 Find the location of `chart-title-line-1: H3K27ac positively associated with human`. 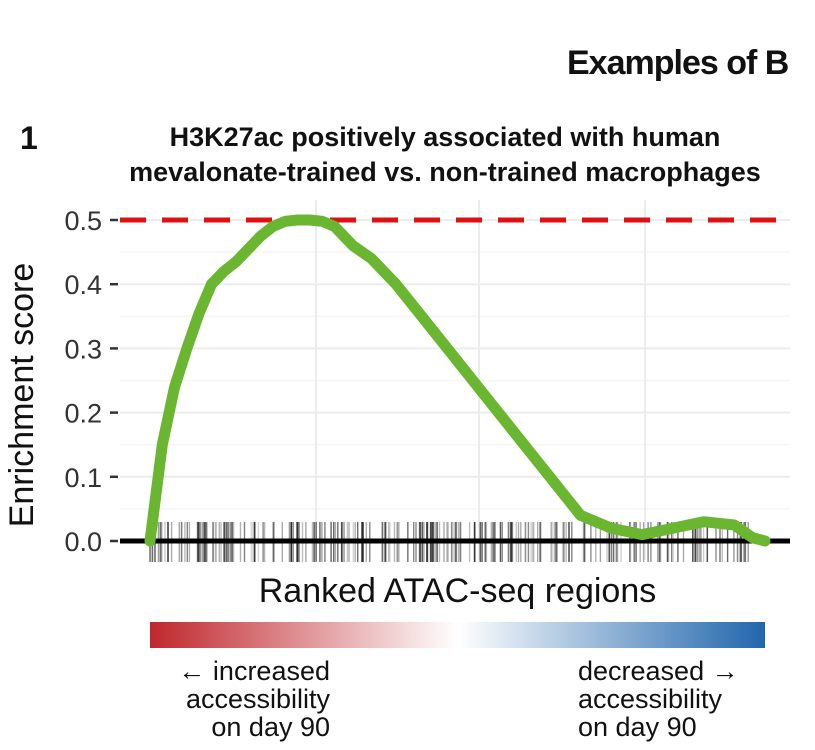

chart-title-line-1: H3K27ac positively associated with human is located at coordinates (445, 137).